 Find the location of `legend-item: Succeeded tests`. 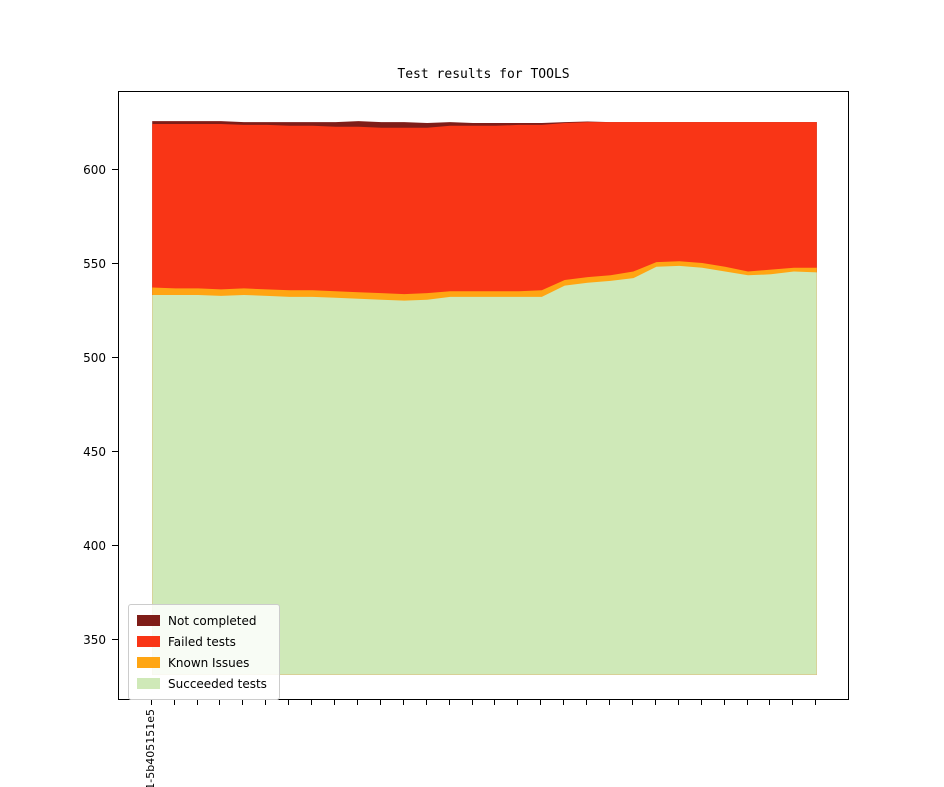

legend-item: Succeeded tests is located at coordinates (202, 683).